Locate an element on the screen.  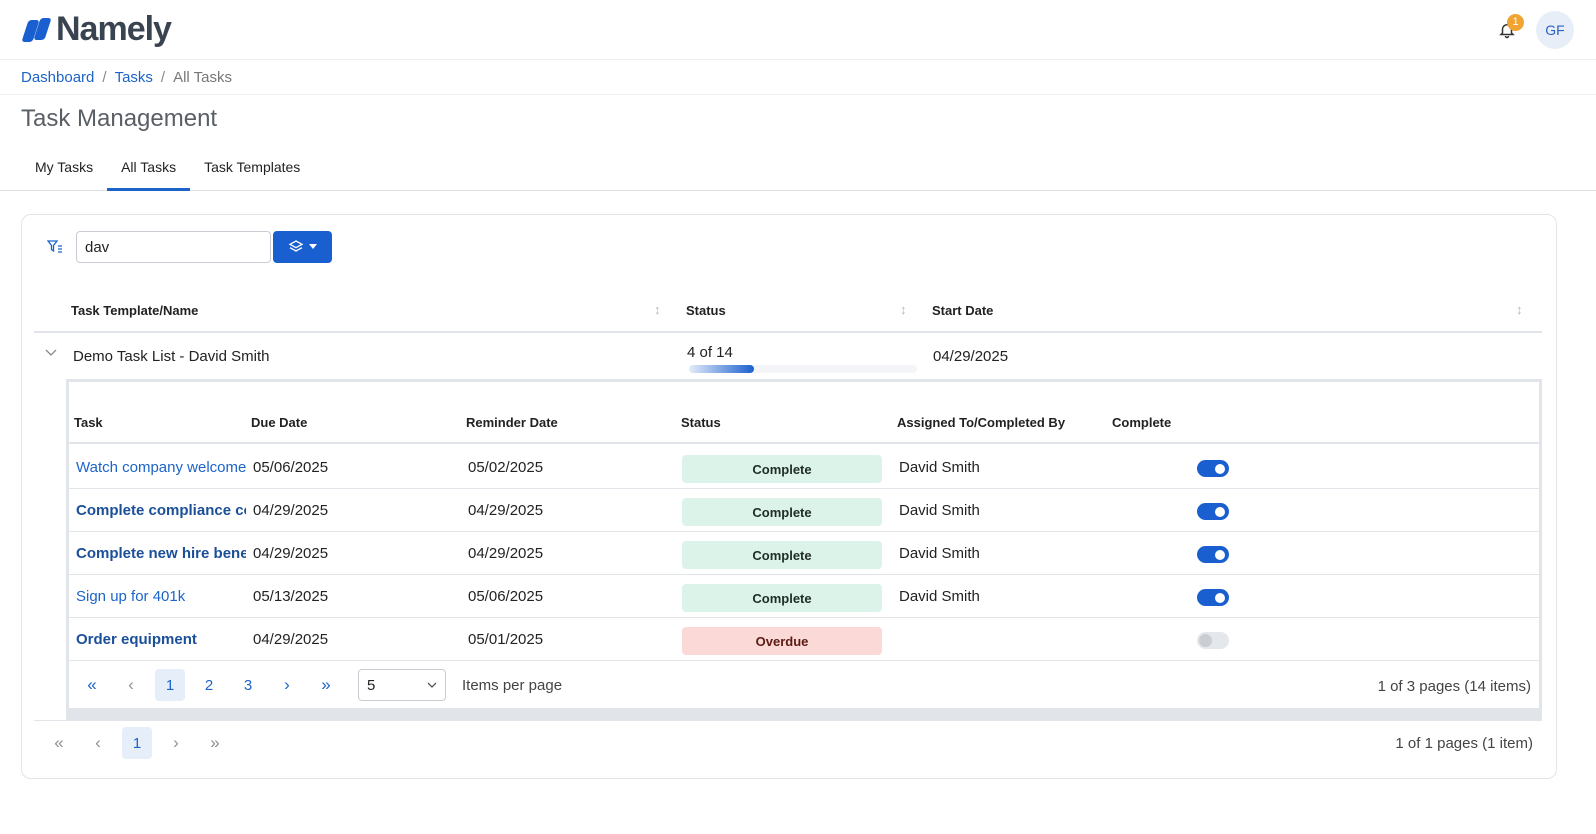
tab-my-tasks: My Tasks is located at coordinates (64, 166).